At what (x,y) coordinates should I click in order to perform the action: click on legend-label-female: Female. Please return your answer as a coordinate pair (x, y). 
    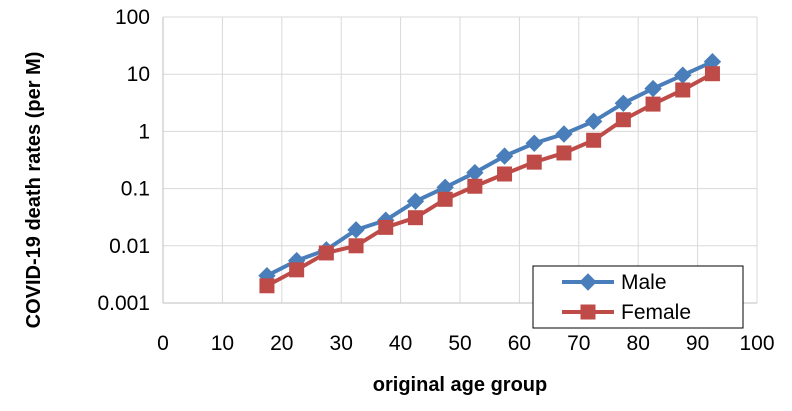
    Looking at the image, I should click on (656, 312).